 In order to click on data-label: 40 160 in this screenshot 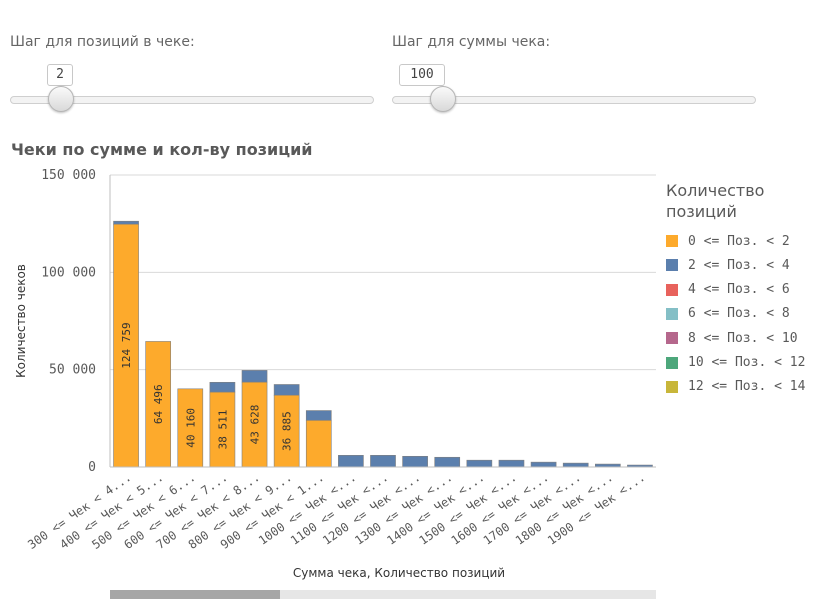, I will do `click(190, 428)`.